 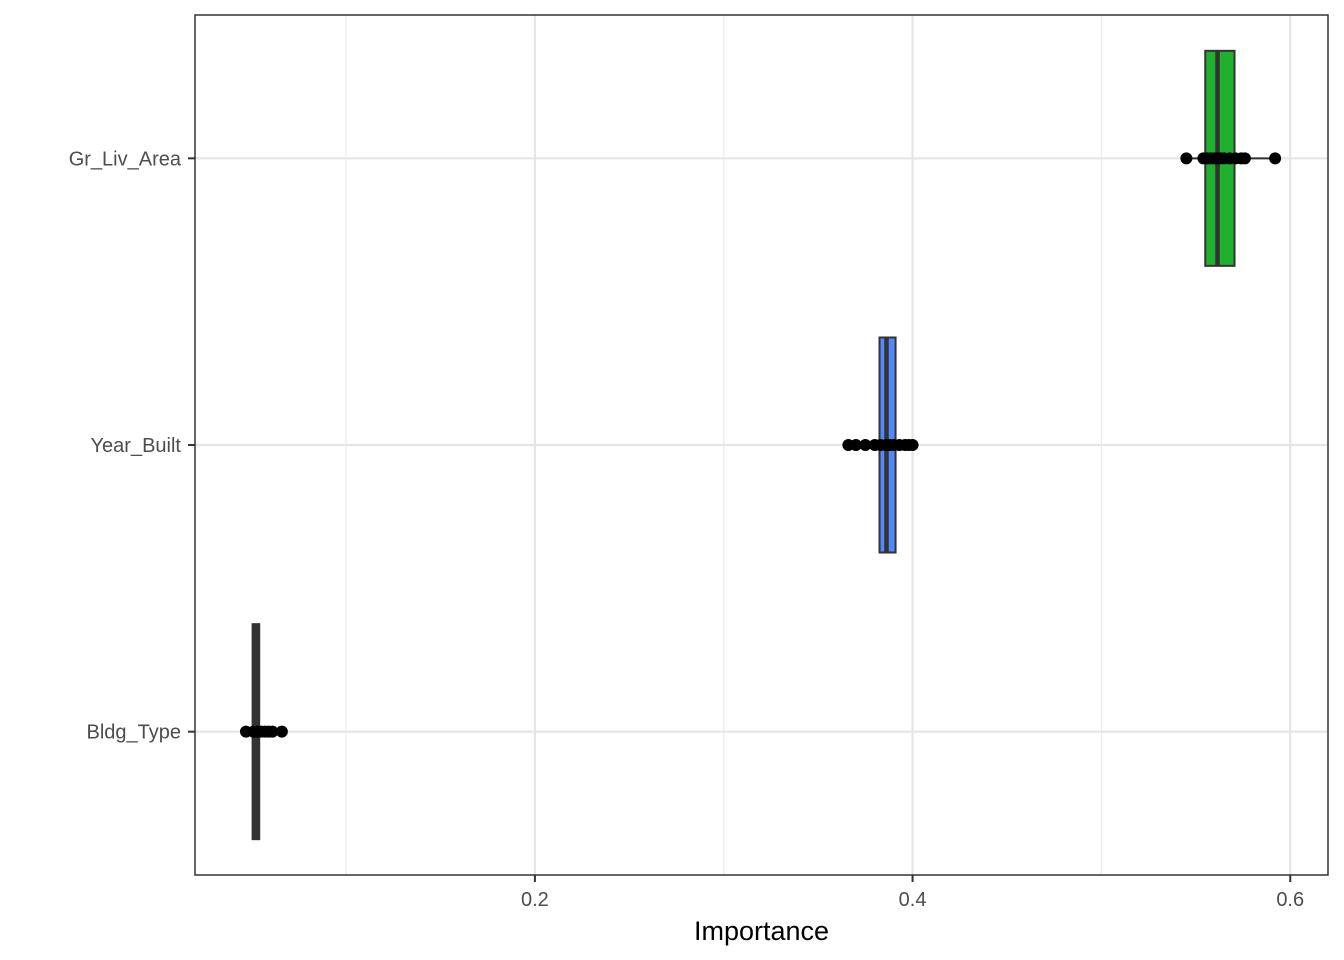 I want to click on y-tick-label: Gr_Liv_Area, so click(x=125, y=159).